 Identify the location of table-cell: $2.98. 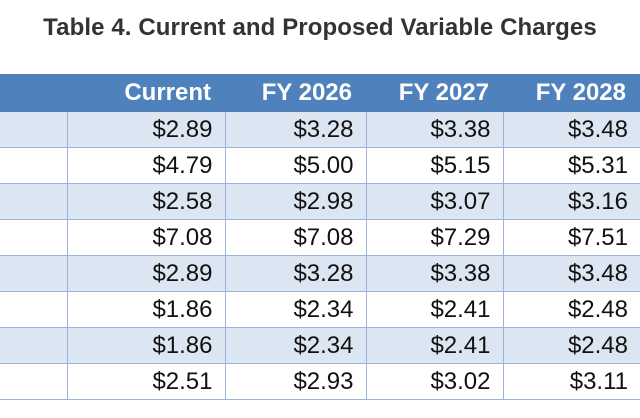
(295, 201).